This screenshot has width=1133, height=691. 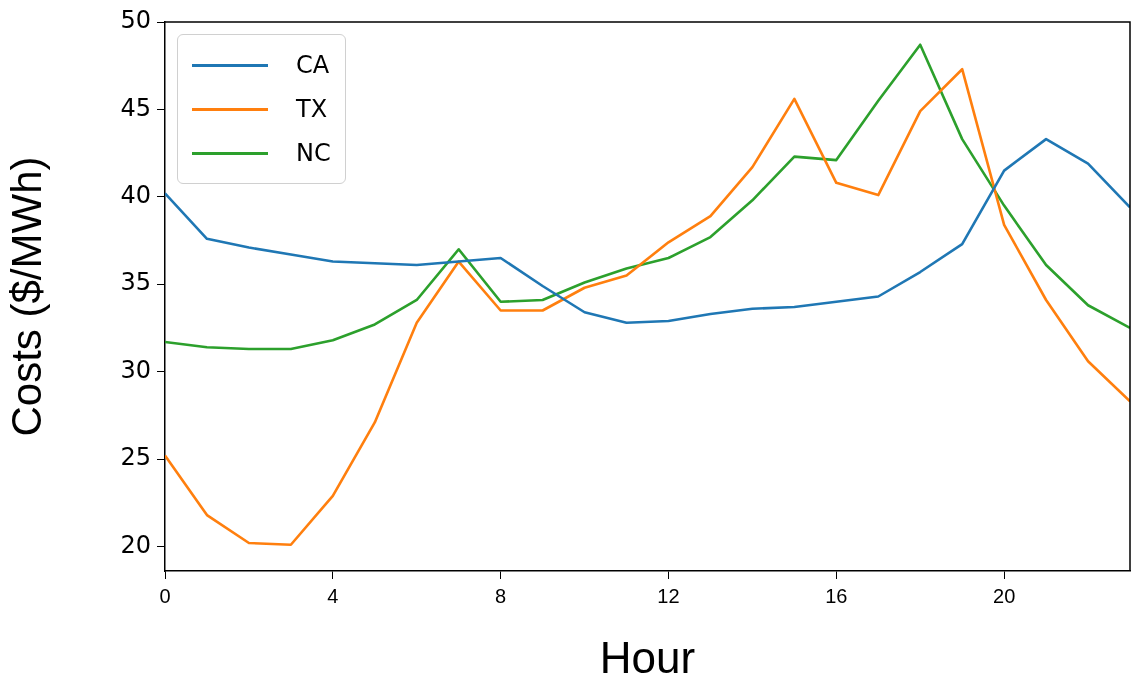 What do you see at coordinates (135, 282) in the screenshot?
I see `y-tick-label: 35` at bounding box center [135, 282].